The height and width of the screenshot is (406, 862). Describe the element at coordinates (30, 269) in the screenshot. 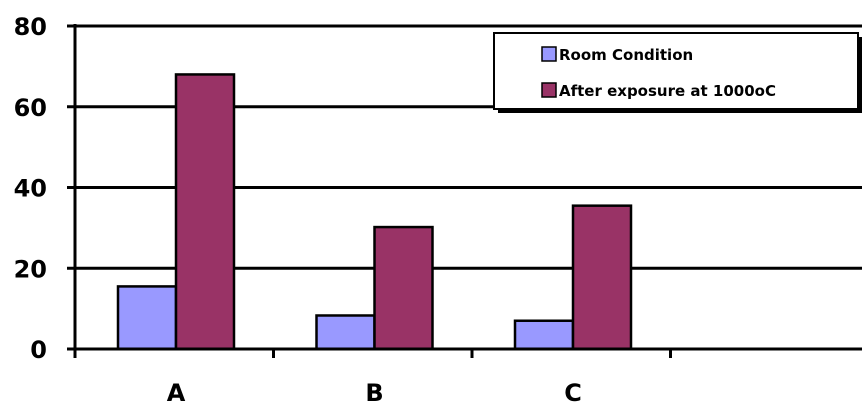

I see `y-tick-label: 20` at that location.